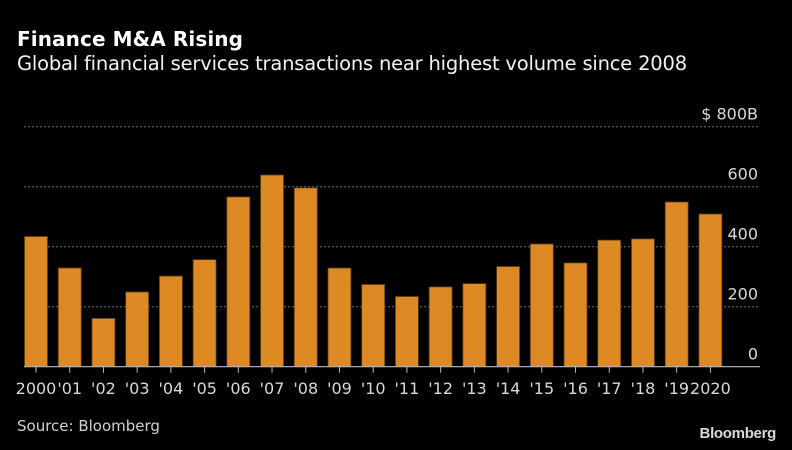 This screenshot has height=450, width=792. I want to click on y-tick-label: 600, so click(742, 174).